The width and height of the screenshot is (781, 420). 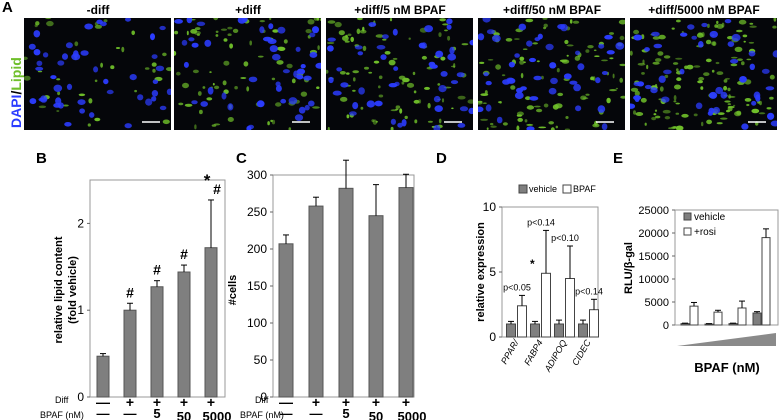 What do you see at coordinates (618, 158) in the screenshot?
I see `panel-e-letter: E` at bounding box center [618, 158].